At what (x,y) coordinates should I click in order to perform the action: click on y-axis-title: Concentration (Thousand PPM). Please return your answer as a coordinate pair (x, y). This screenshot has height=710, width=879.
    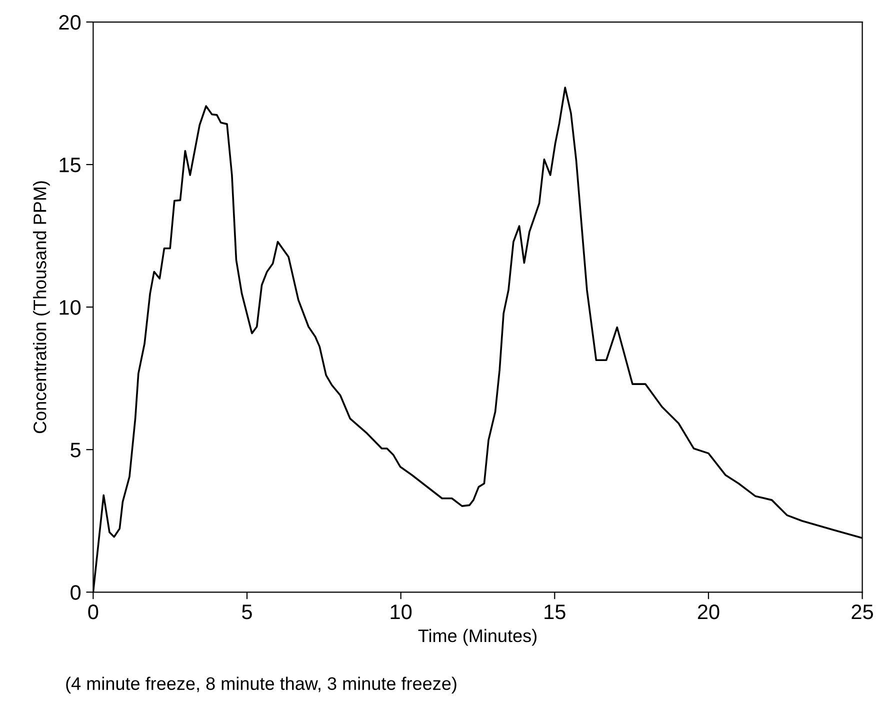
    Looking at the image, I should click on (41, 307).